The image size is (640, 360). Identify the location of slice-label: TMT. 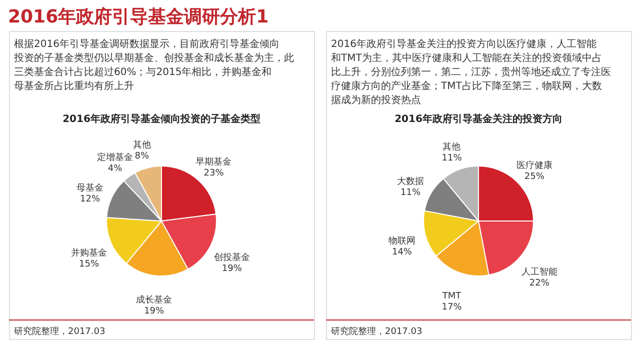
(451, 296).